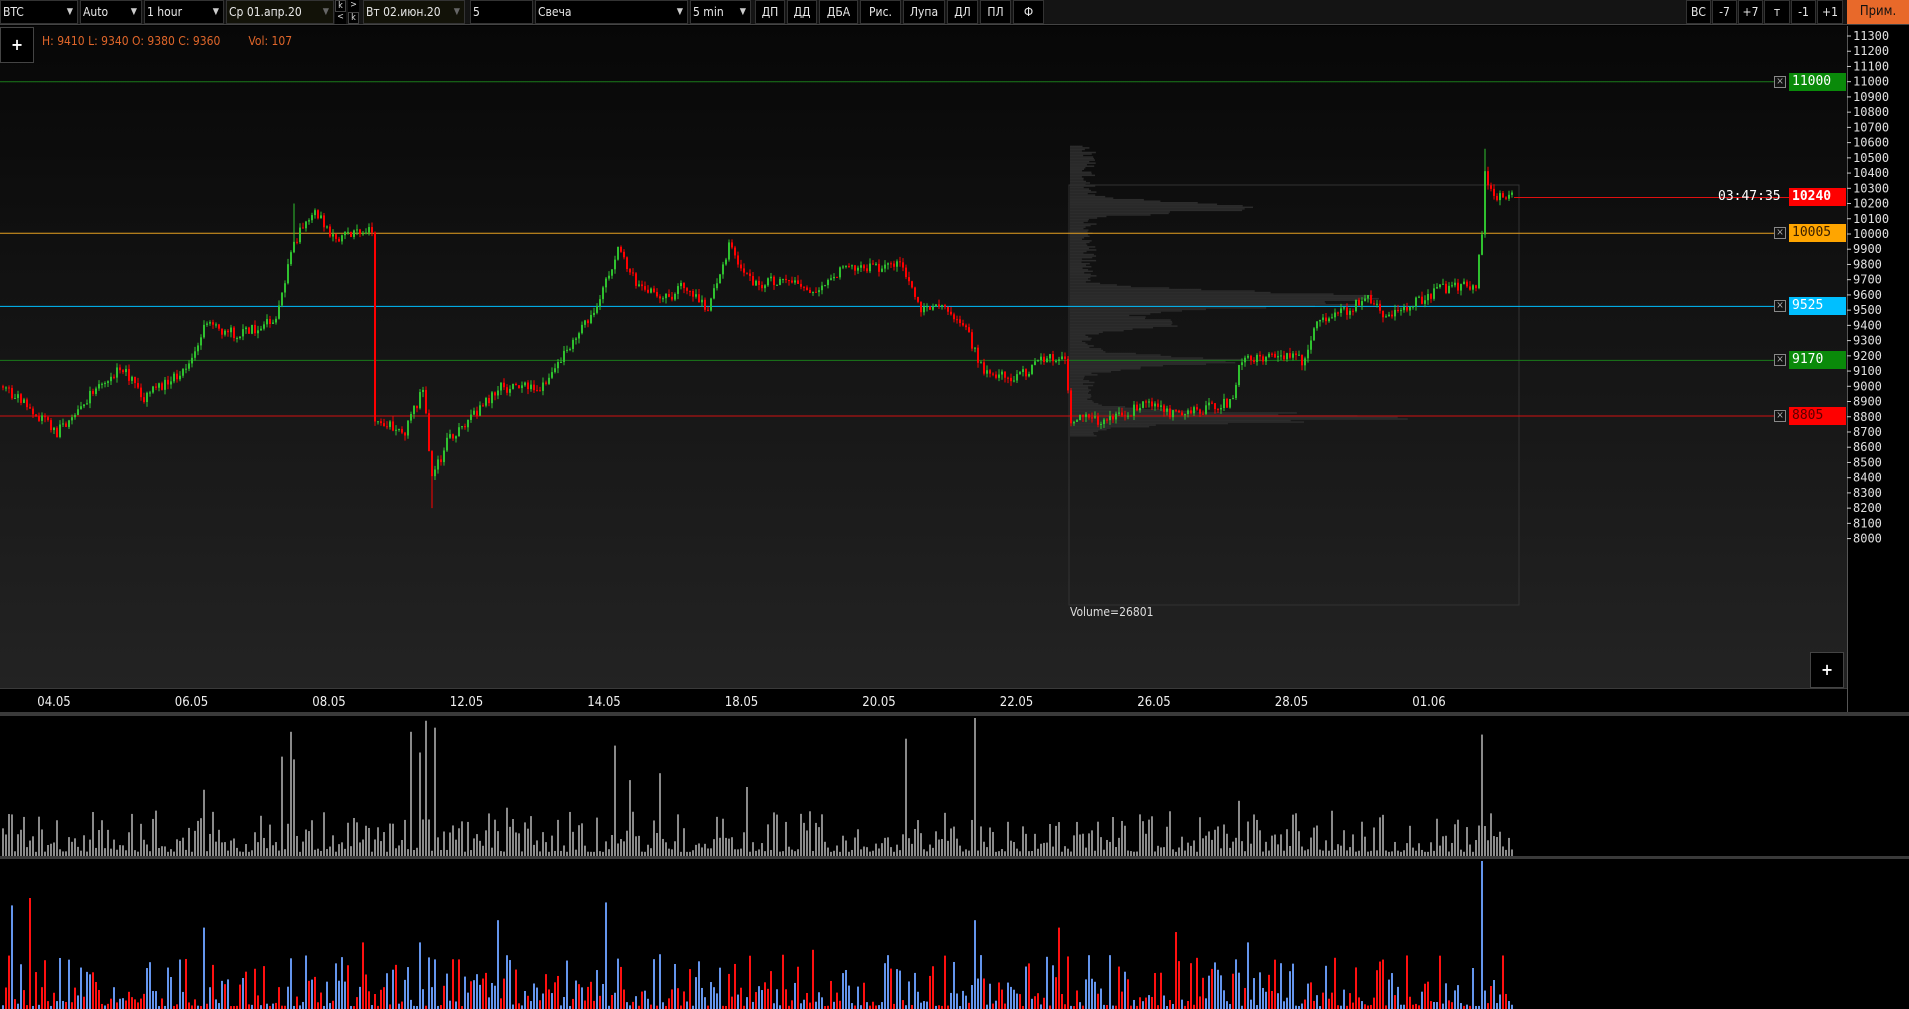 This screenshot has width=1909, height=1009. What do you see at coordinates (340, 18) in the screenshot?
I see `arrow-left-button: <` at bounding box center [340, 18].